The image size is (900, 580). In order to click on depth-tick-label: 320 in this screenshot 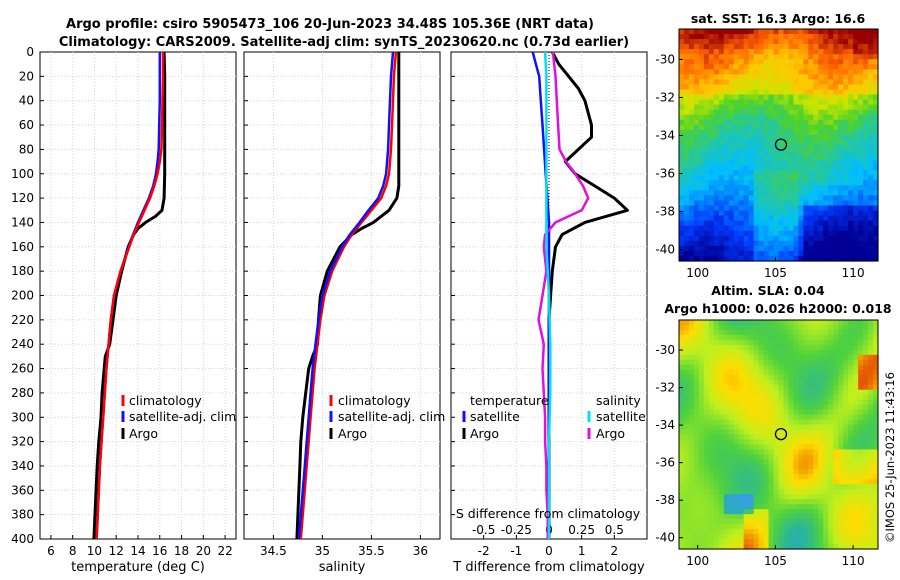, I will do `click(22, 442)`.